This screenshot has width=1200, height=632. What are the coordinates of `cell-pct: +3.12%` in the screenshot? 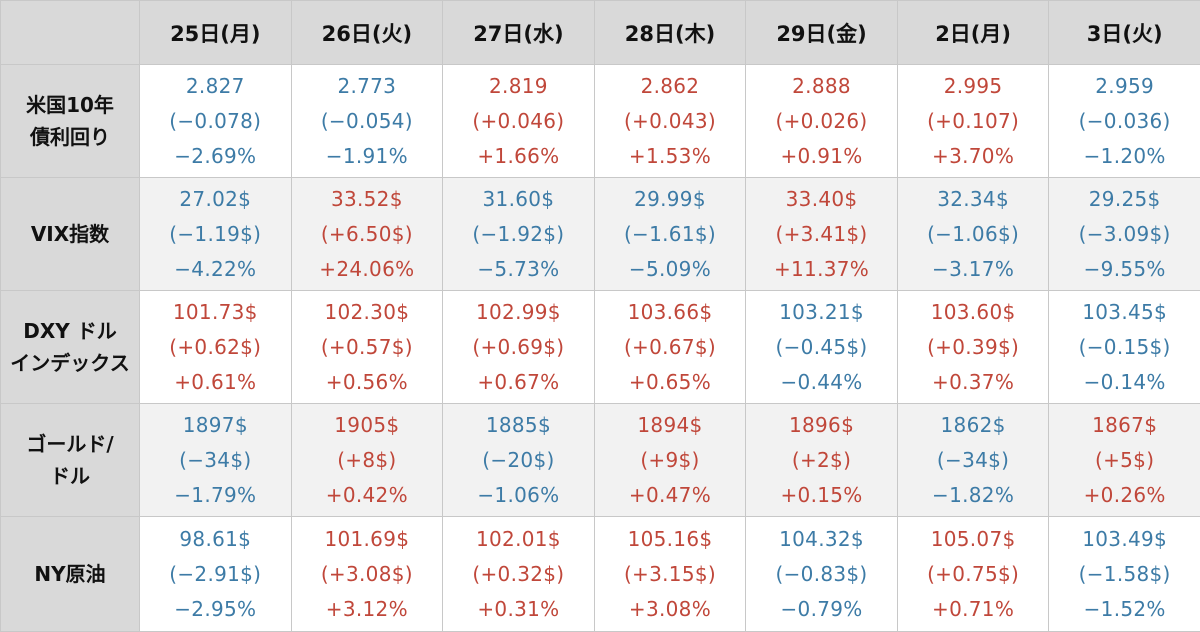 It's located at (367, 609).